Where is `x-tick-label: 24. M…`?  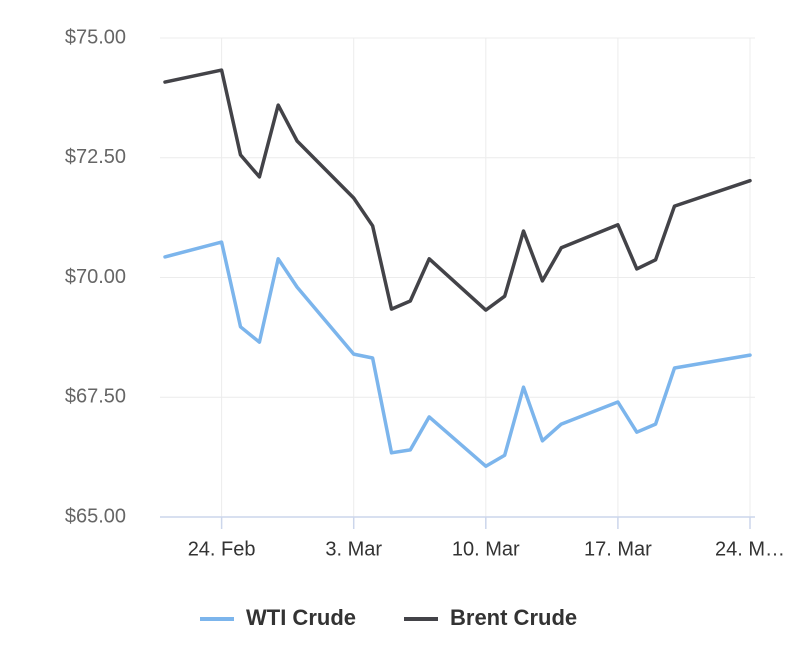 x-tick-label: 24. M… is located at coordinates (750, 549).